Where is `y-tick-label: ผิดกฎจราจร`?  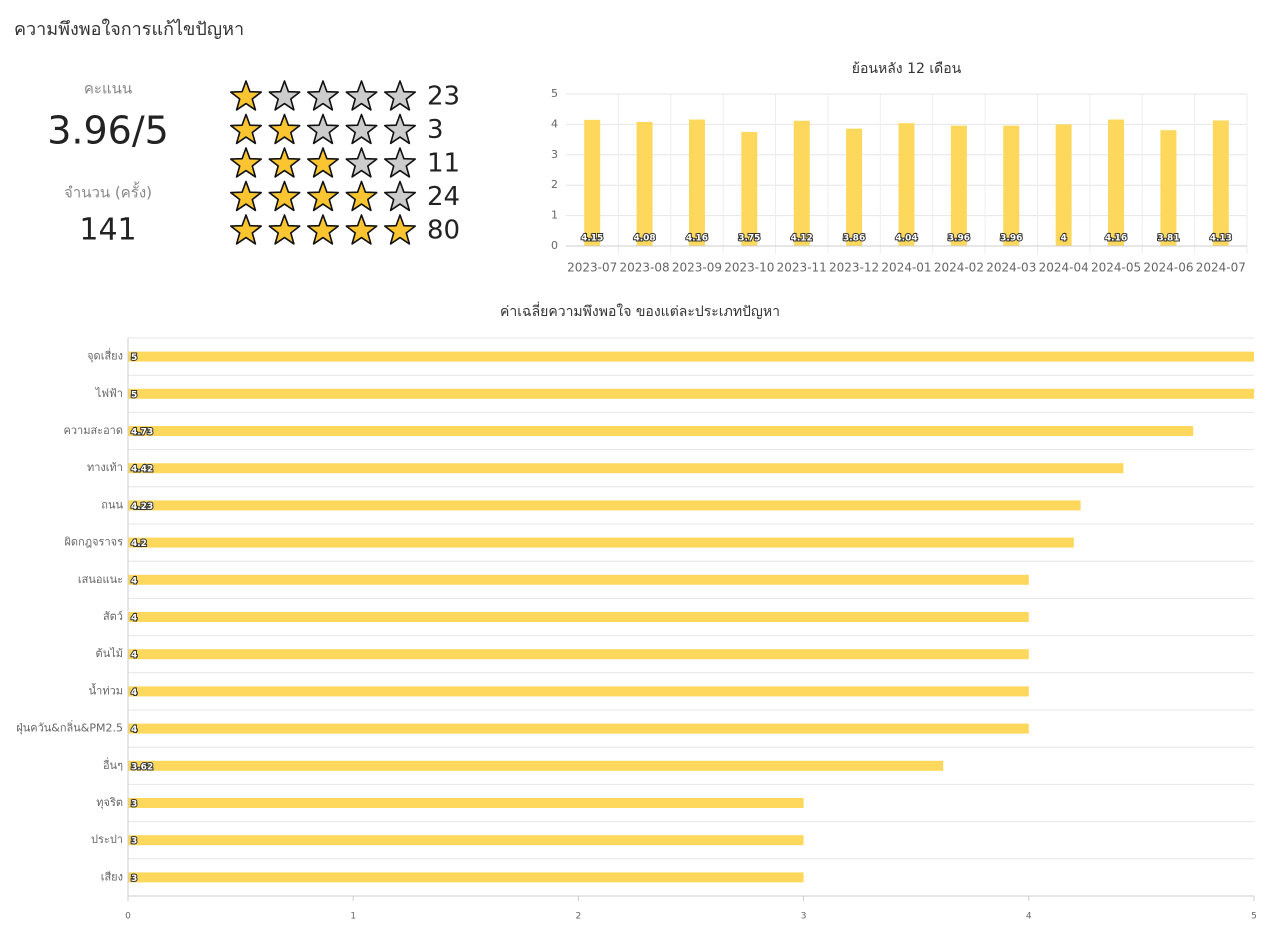 y-tick-label: ผิดกฎจราจร is located at coordinates (93, 542).